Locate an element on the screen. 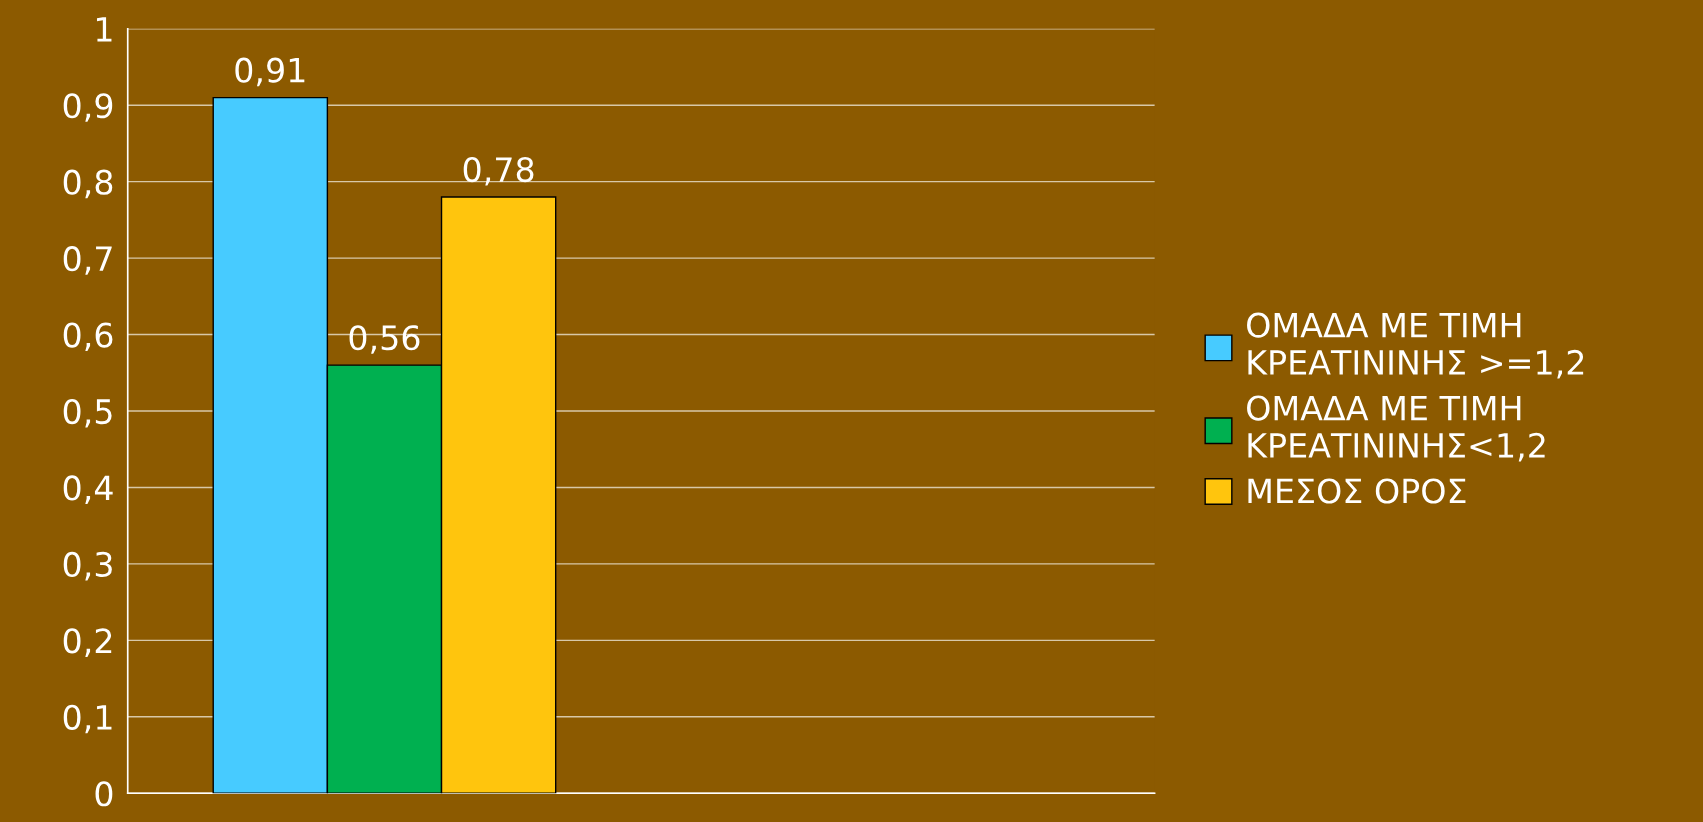 The height and width of the screenshot is (822, 1703). data-label: 0,91 is located at coordinates (270, 72).